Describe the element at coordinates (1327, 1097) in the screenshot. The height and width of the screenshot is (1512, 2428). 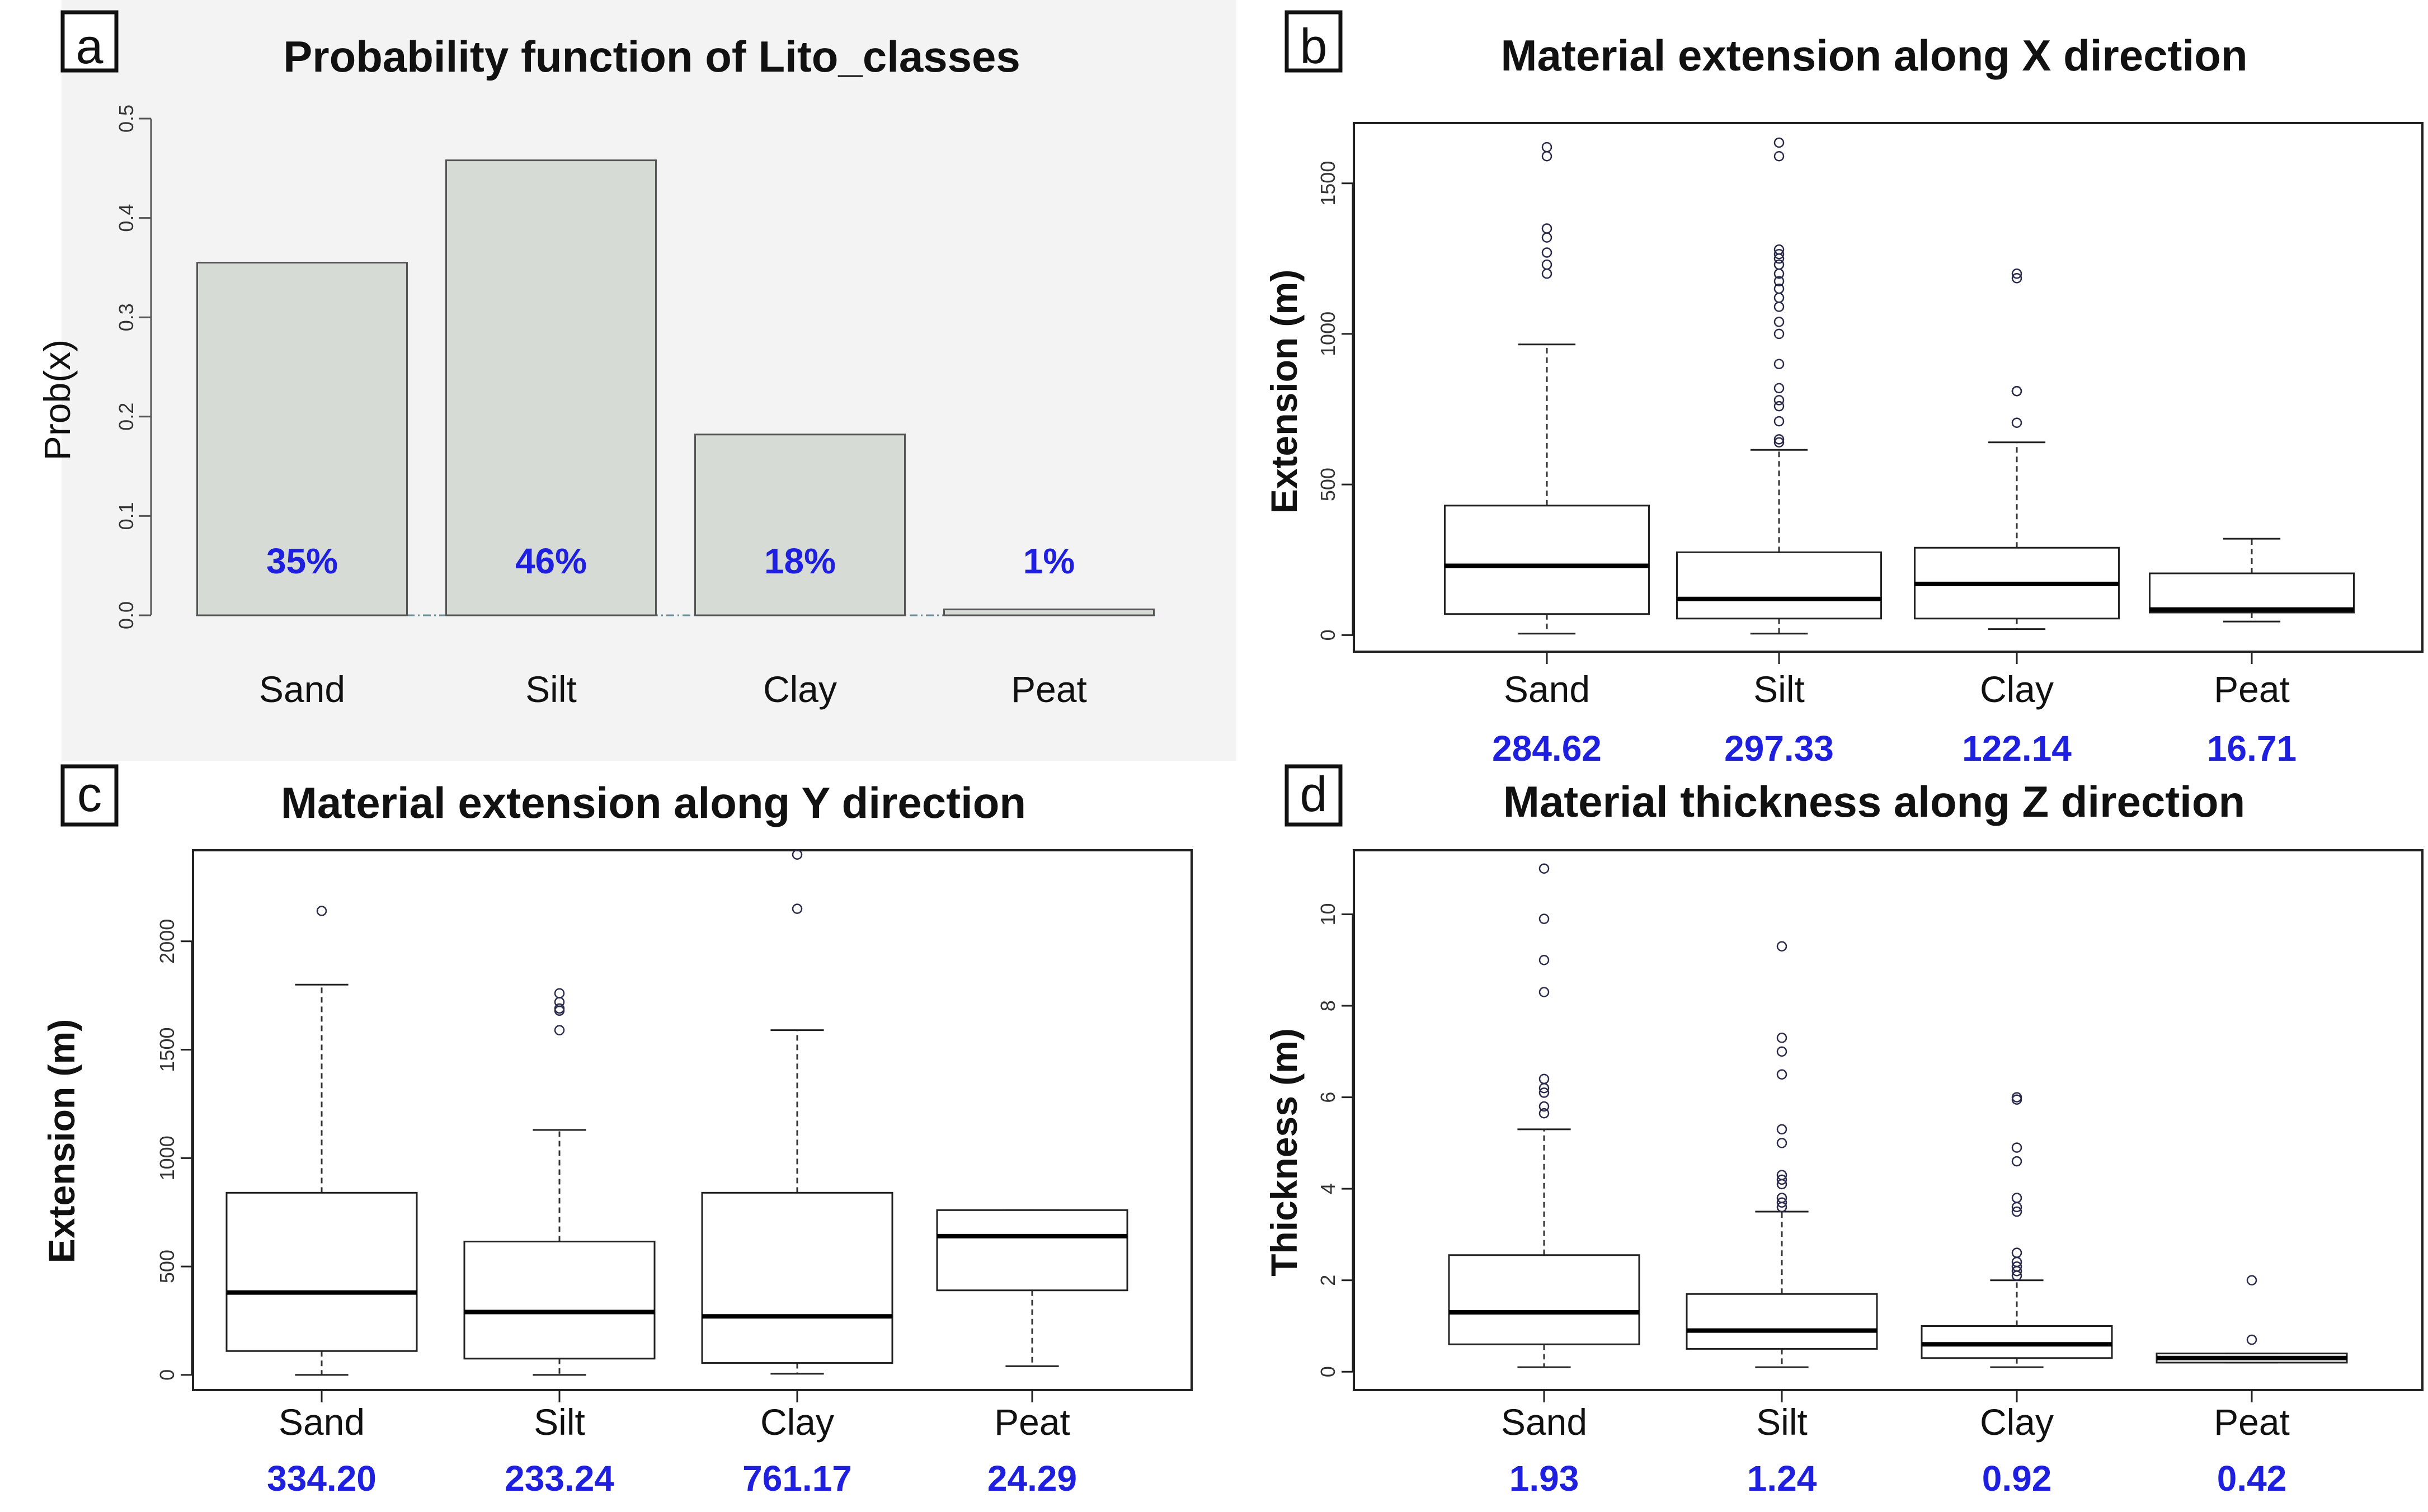
I see `panel-d-y-tick-label: 6` at that location.